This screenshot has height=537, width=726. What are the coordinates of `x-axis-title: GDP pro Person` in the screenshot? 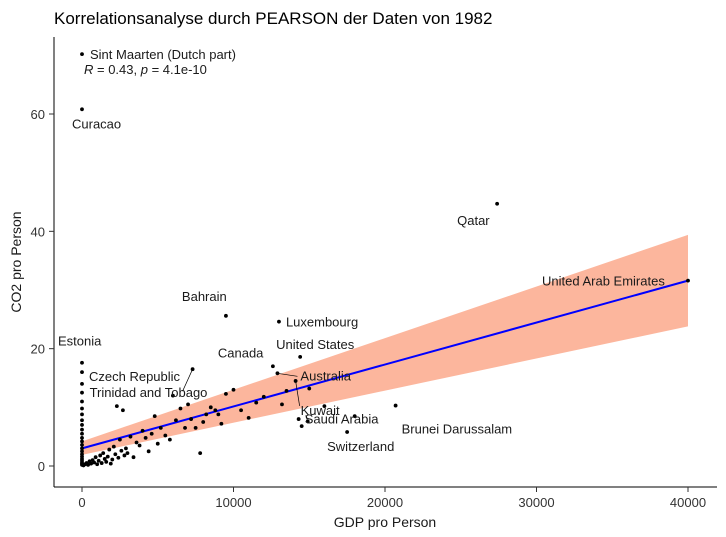 It's located at (385, 522).